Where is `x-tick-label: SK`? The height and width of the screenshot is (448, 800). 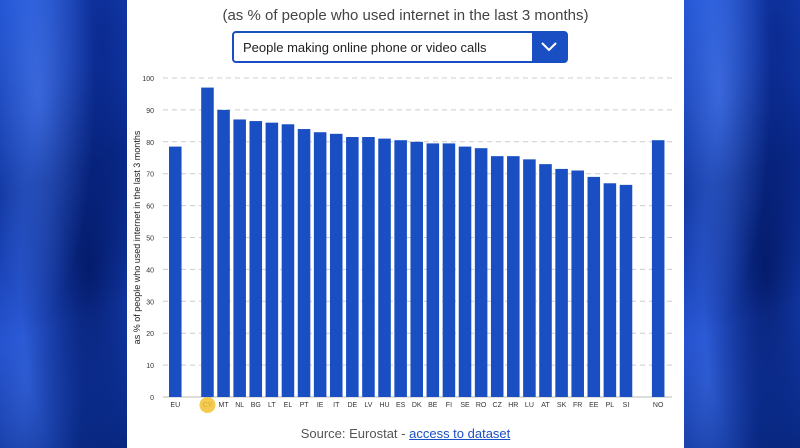 x-tick-label: SK is located at coordinates (562, 405).